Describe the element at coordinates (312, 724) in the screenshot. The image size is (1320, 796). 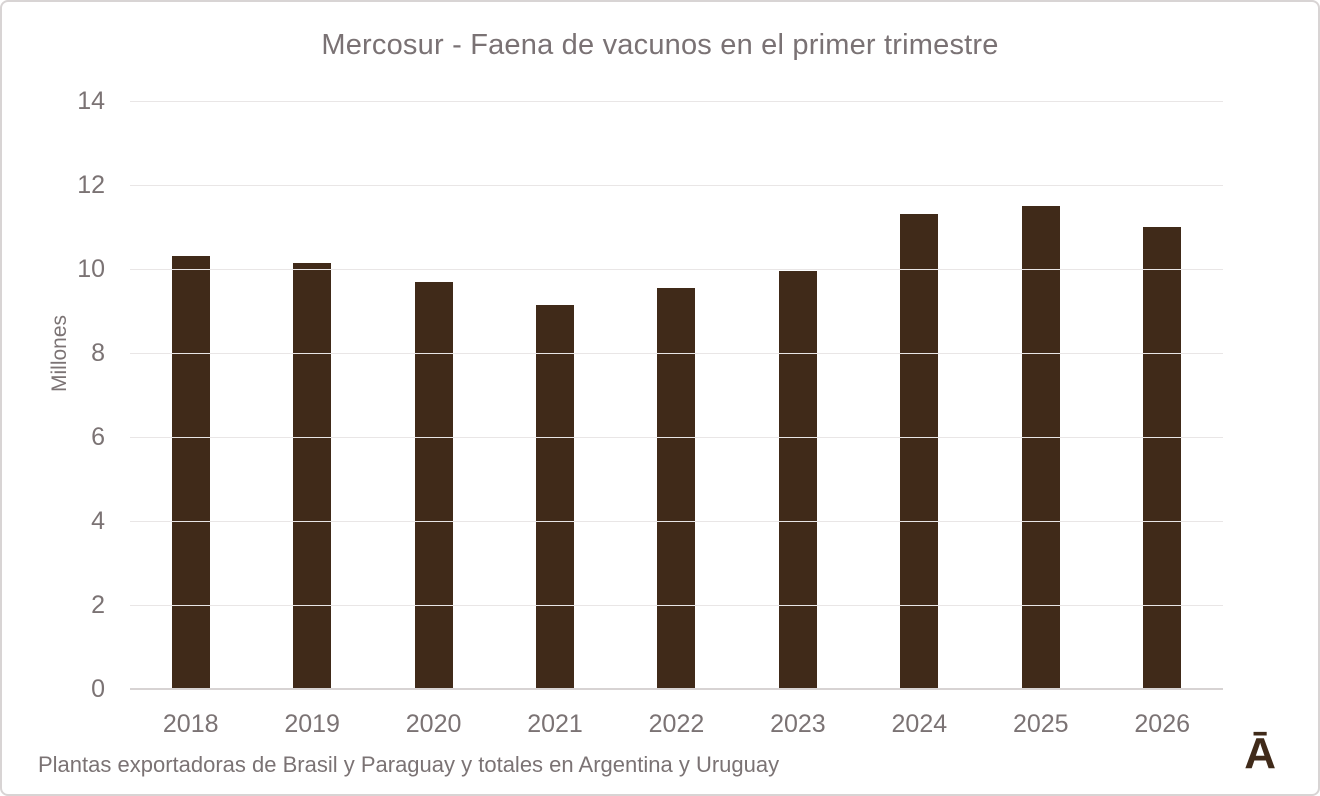
I see `x-tick-label: 2019` at that location.